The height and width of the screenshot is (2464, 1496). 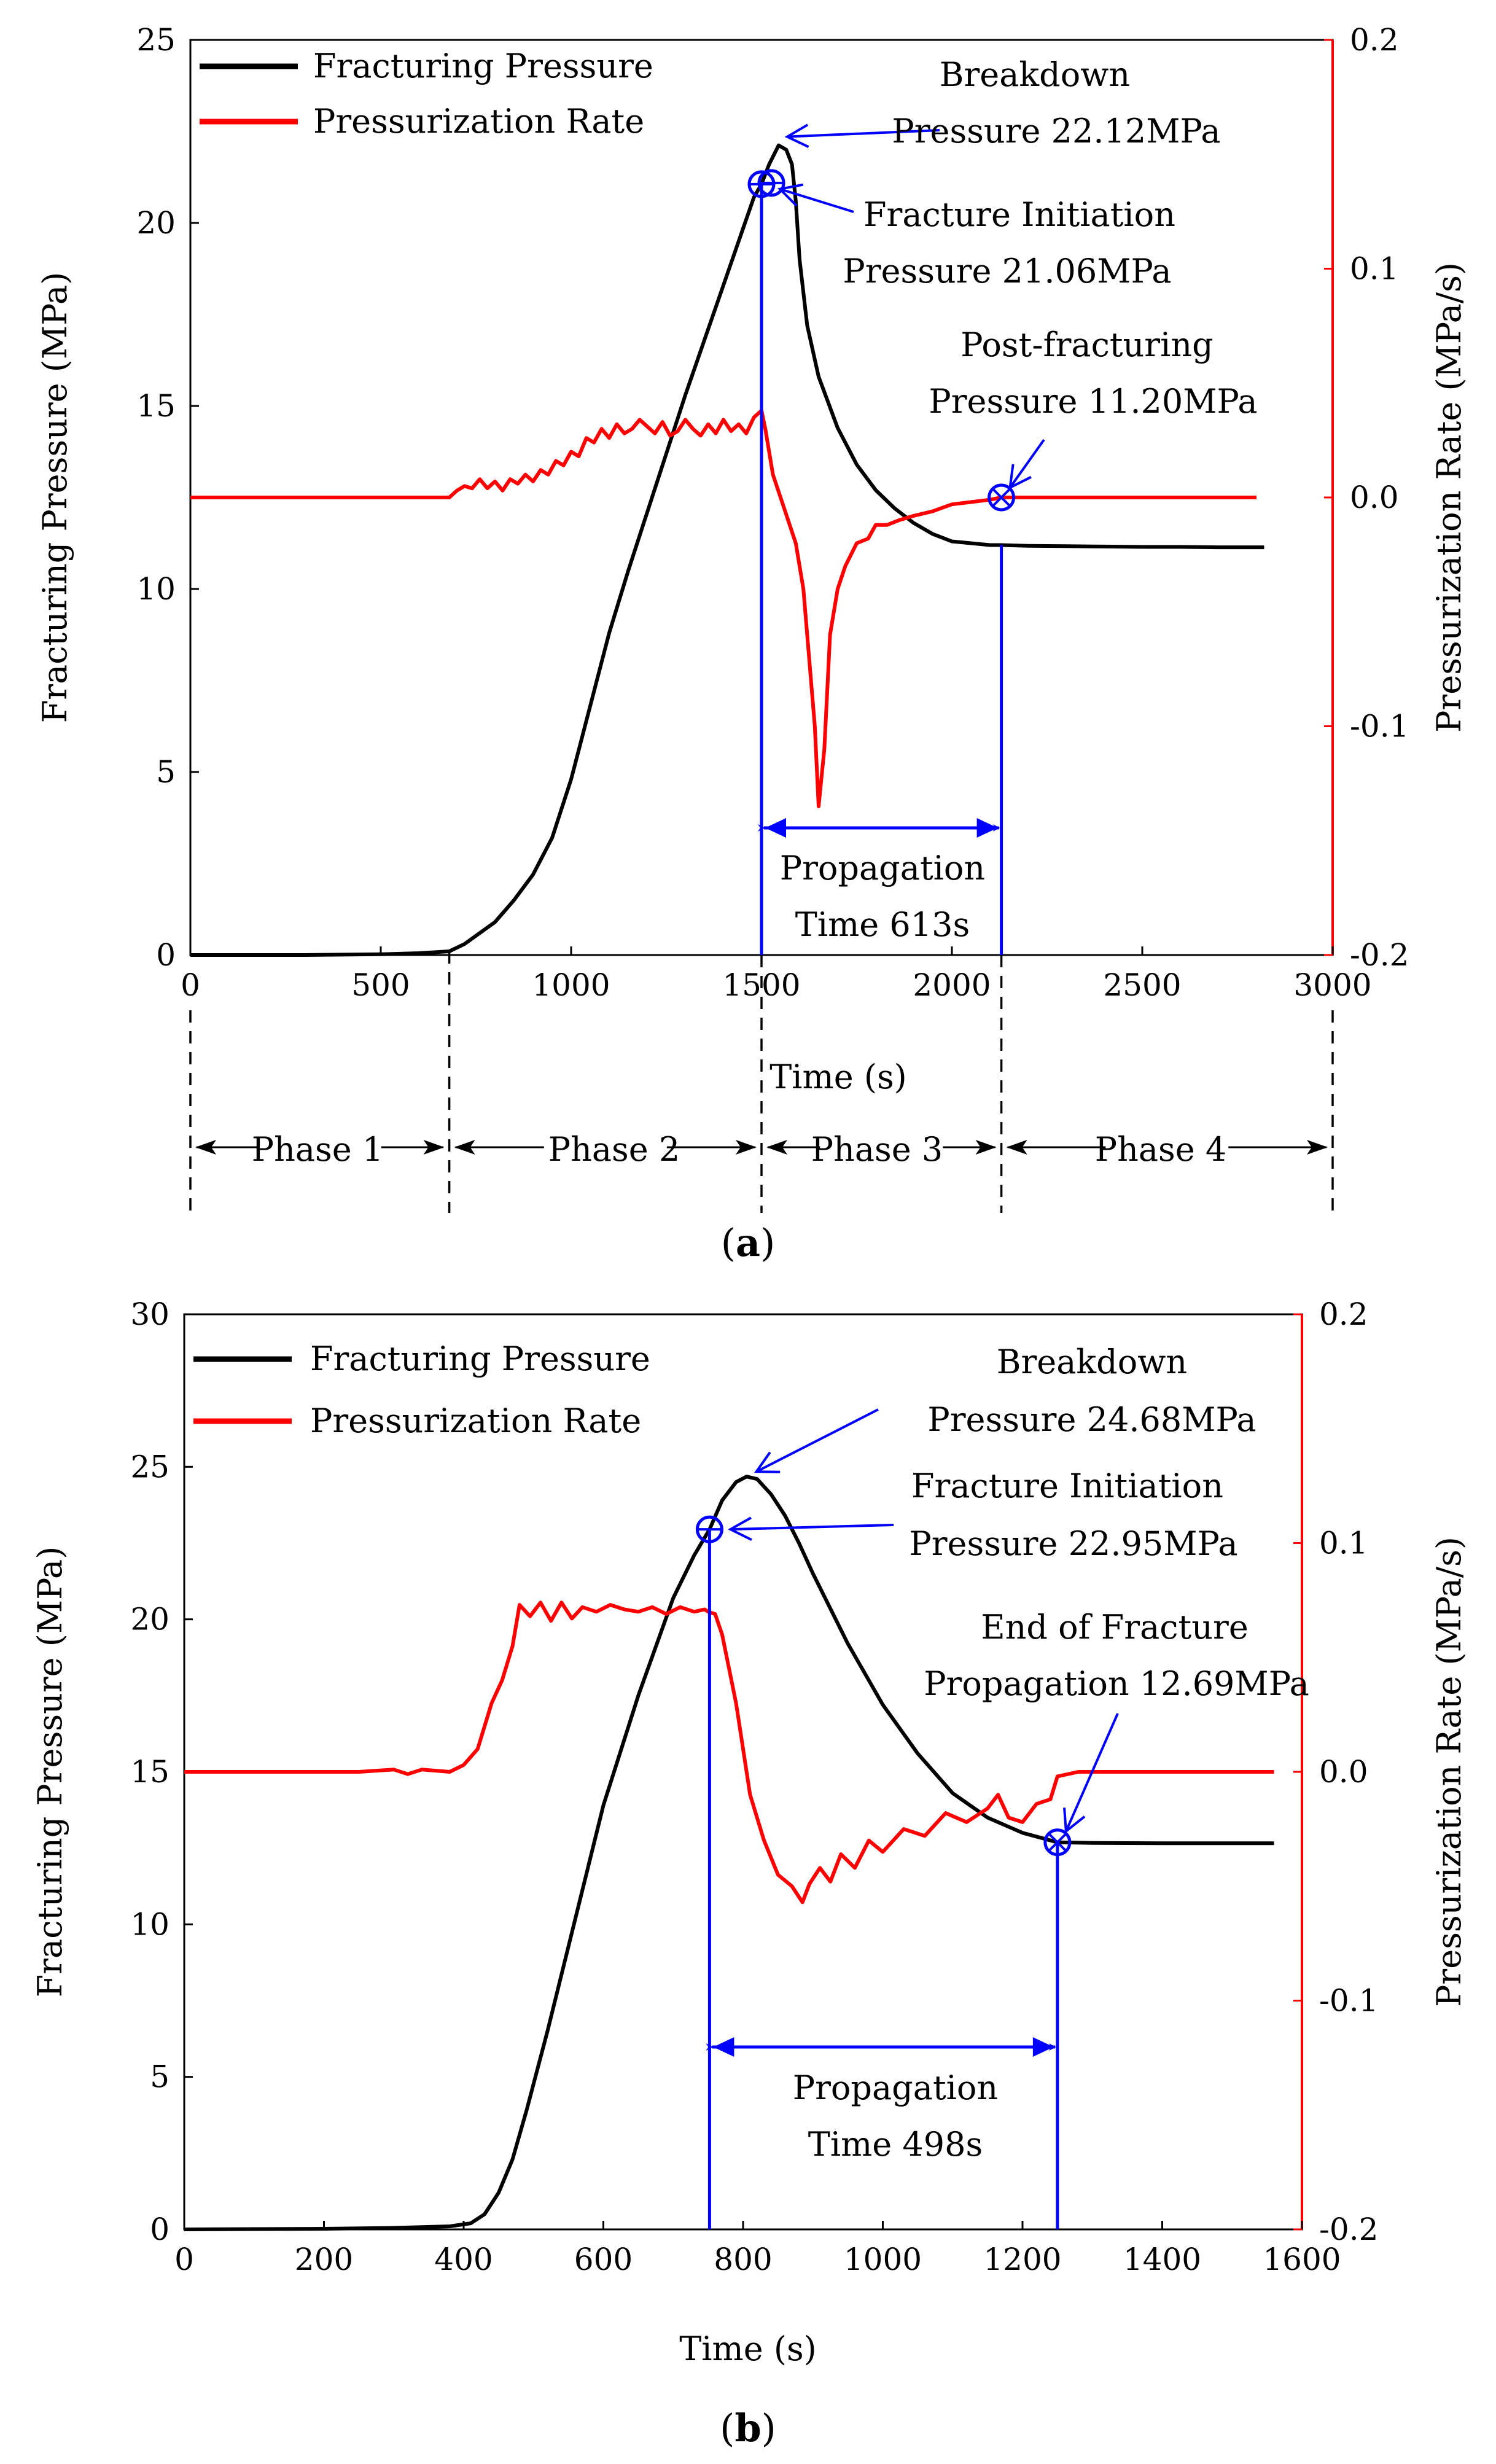 I want to click on propagation-arrowhead-left-a, so click(x=775, y=828).